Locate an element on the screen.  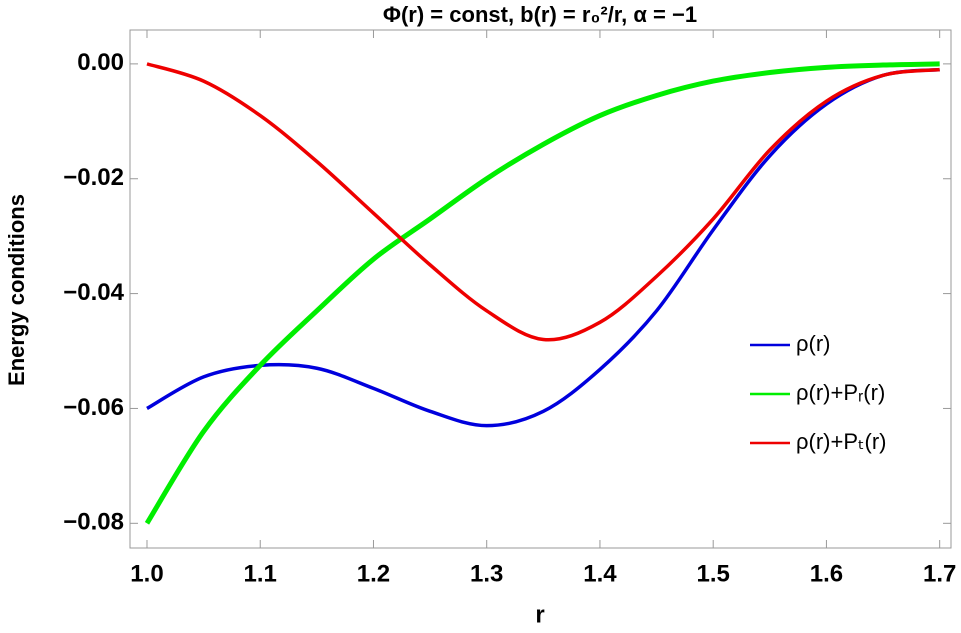
legend-label: ρ(r) is located at coordinates (813, 343).